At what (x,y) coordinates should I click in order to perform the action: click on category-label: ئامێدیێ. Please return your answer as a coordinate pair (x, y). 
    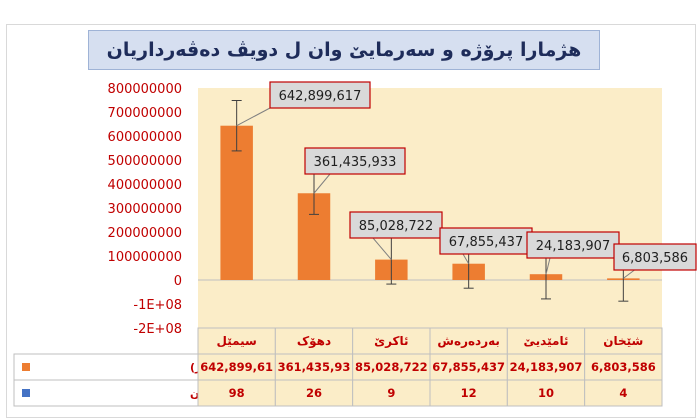
    Looking at the image, I should click on (546, 341).